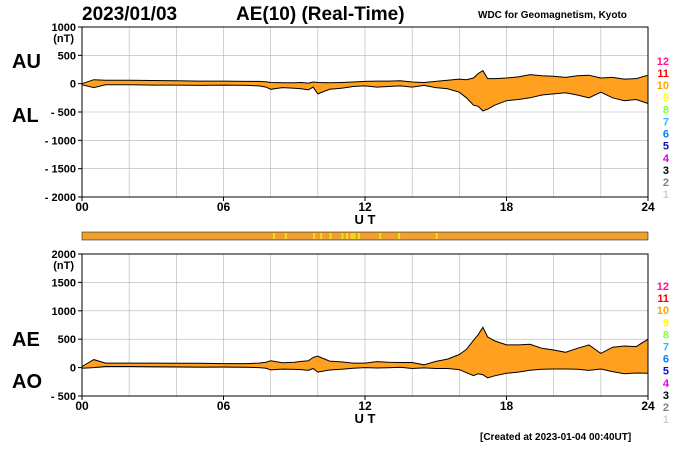 This screenshot has height=450, width=700. I want to click on panel-label-ae: AE, so click(26, 340).